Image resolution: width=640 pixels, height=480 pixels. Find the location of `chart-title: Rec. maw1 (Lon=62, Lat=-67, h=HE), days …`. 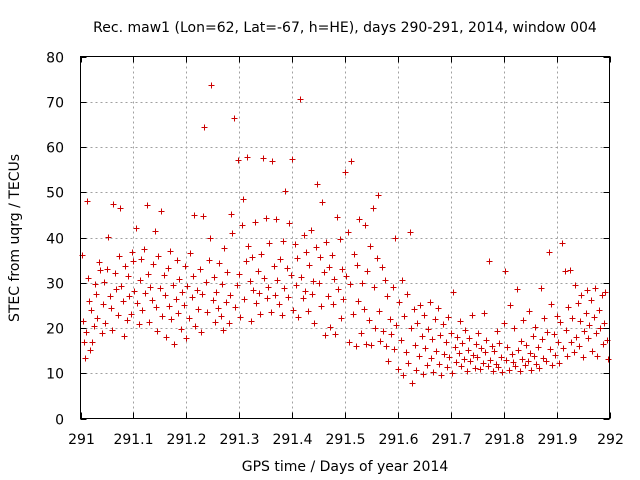

chart-title: Rec. maw1 (Lon=62, Lat=-67, h=HE), days … is located at coordinates (345, 28).